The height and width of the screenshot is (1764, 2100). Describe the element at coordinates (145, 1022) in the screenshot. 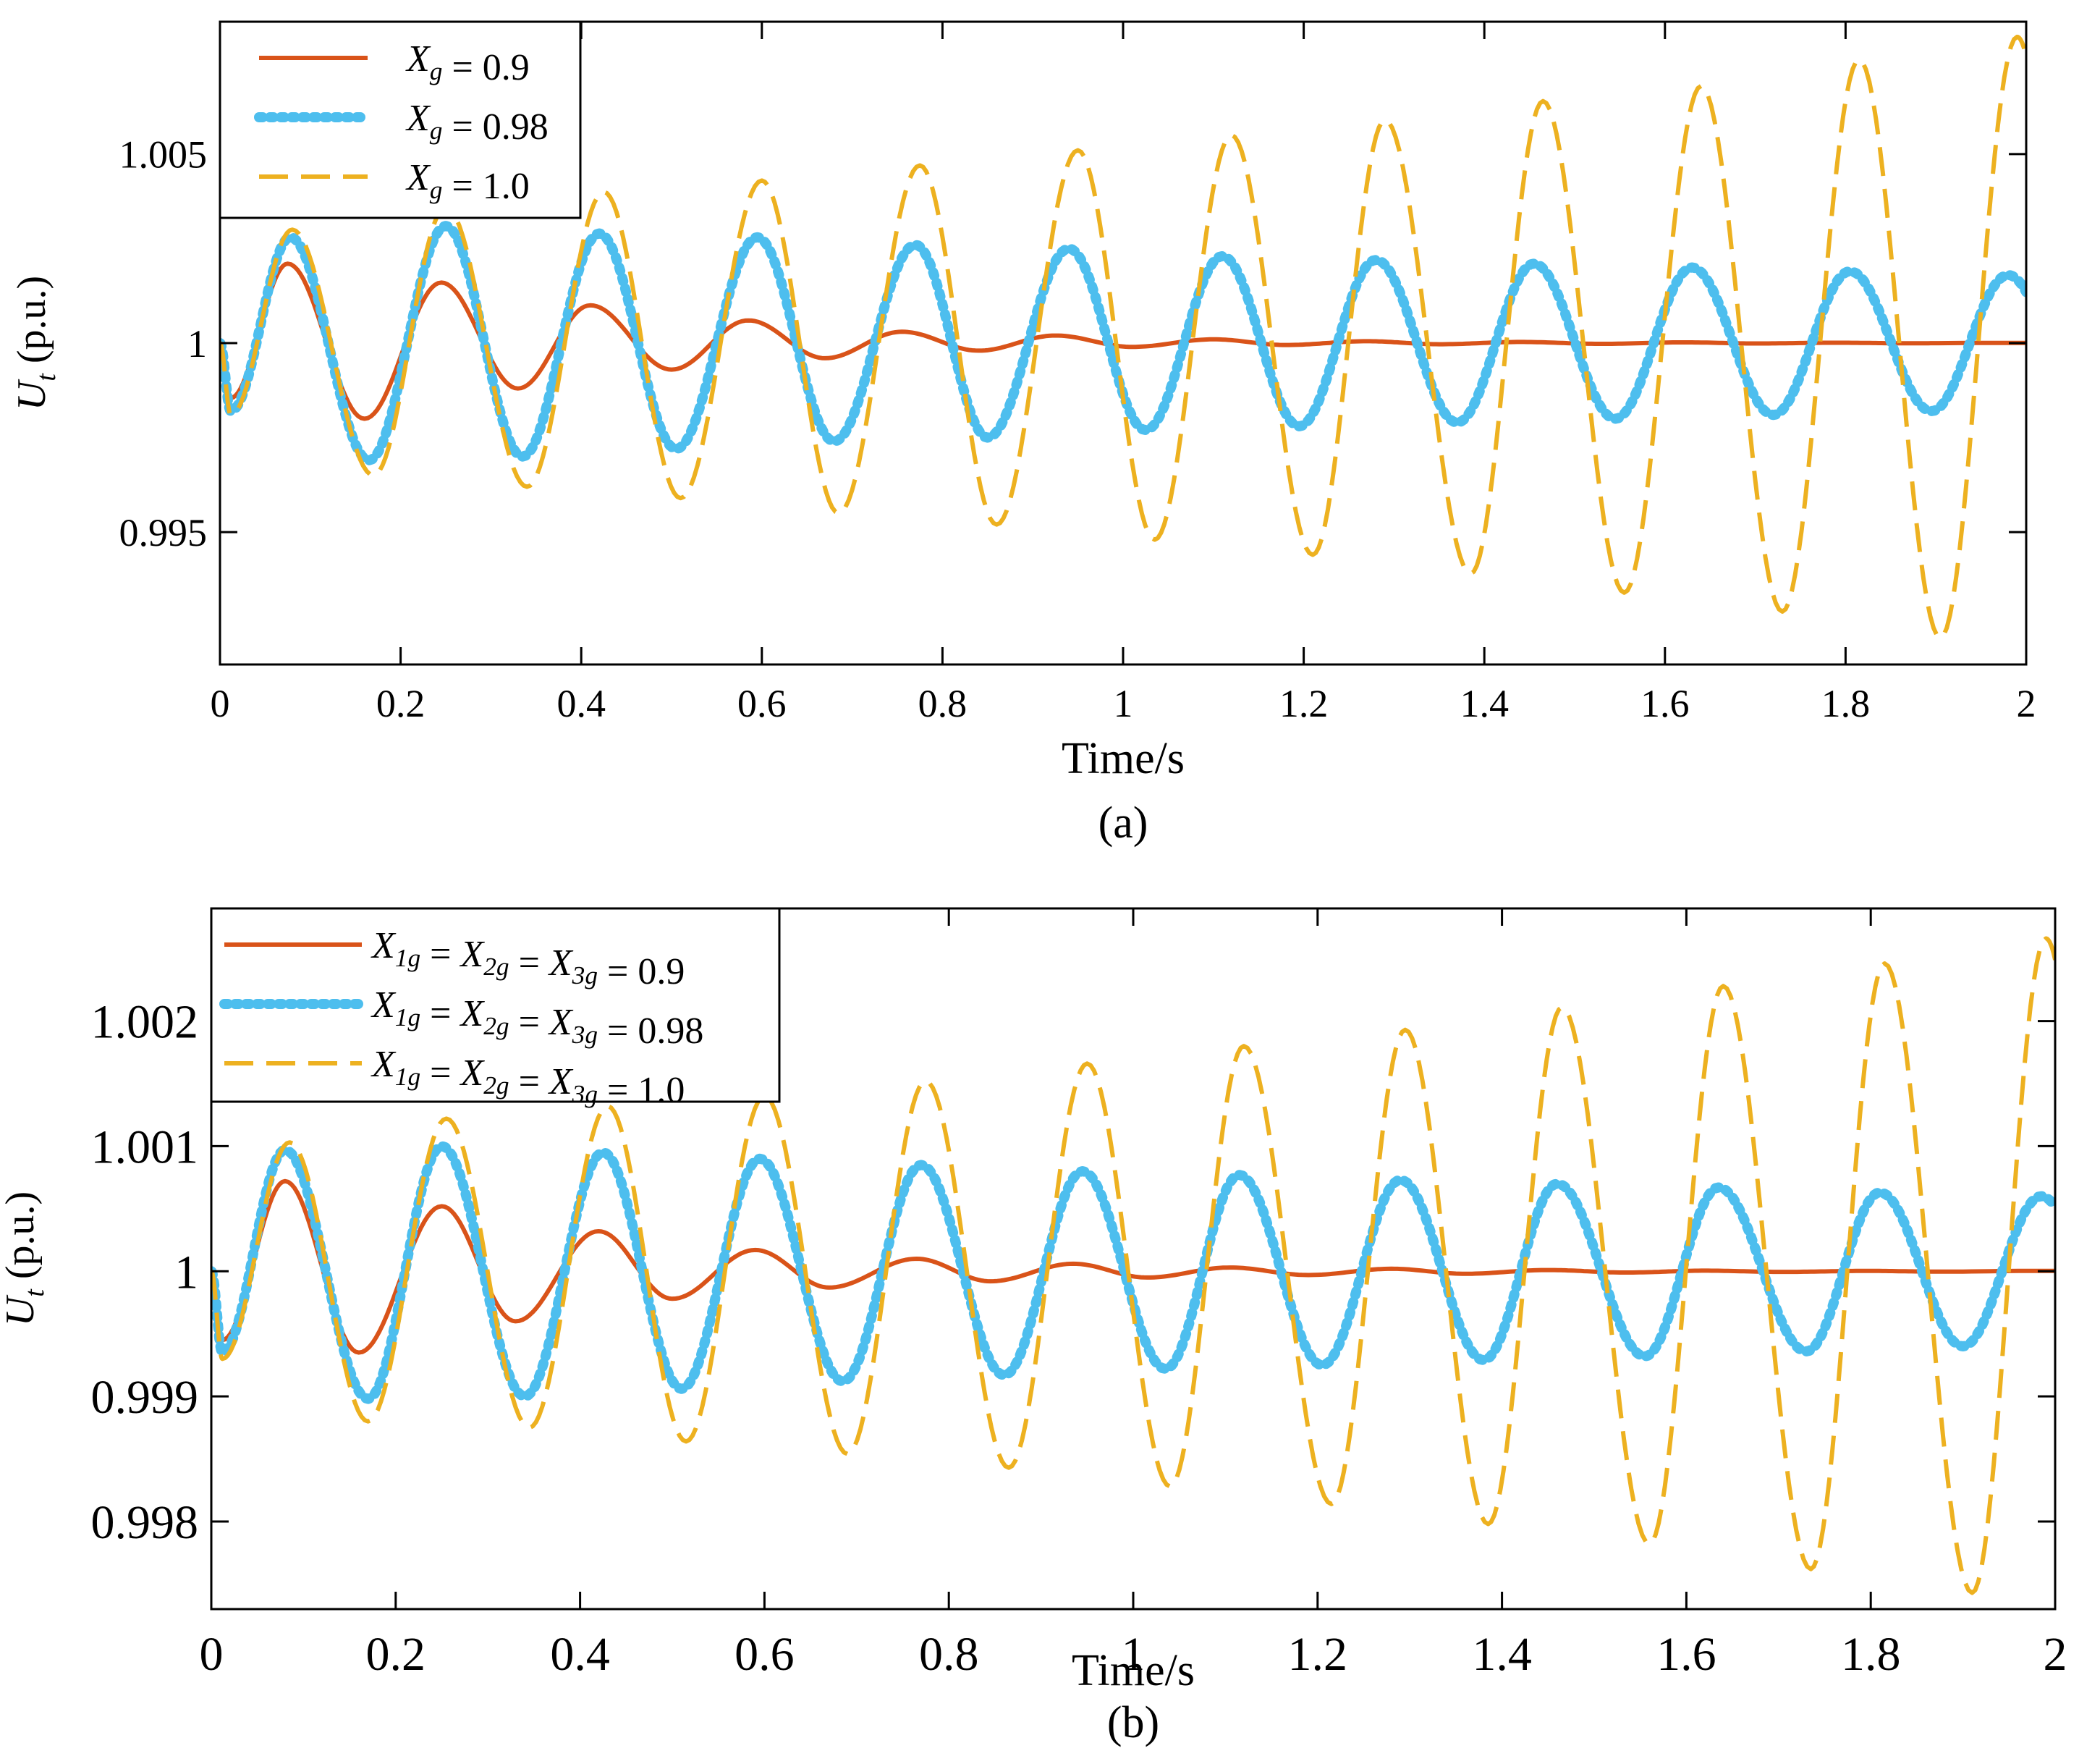

I see `y-tick-label: 1.002` at that location.